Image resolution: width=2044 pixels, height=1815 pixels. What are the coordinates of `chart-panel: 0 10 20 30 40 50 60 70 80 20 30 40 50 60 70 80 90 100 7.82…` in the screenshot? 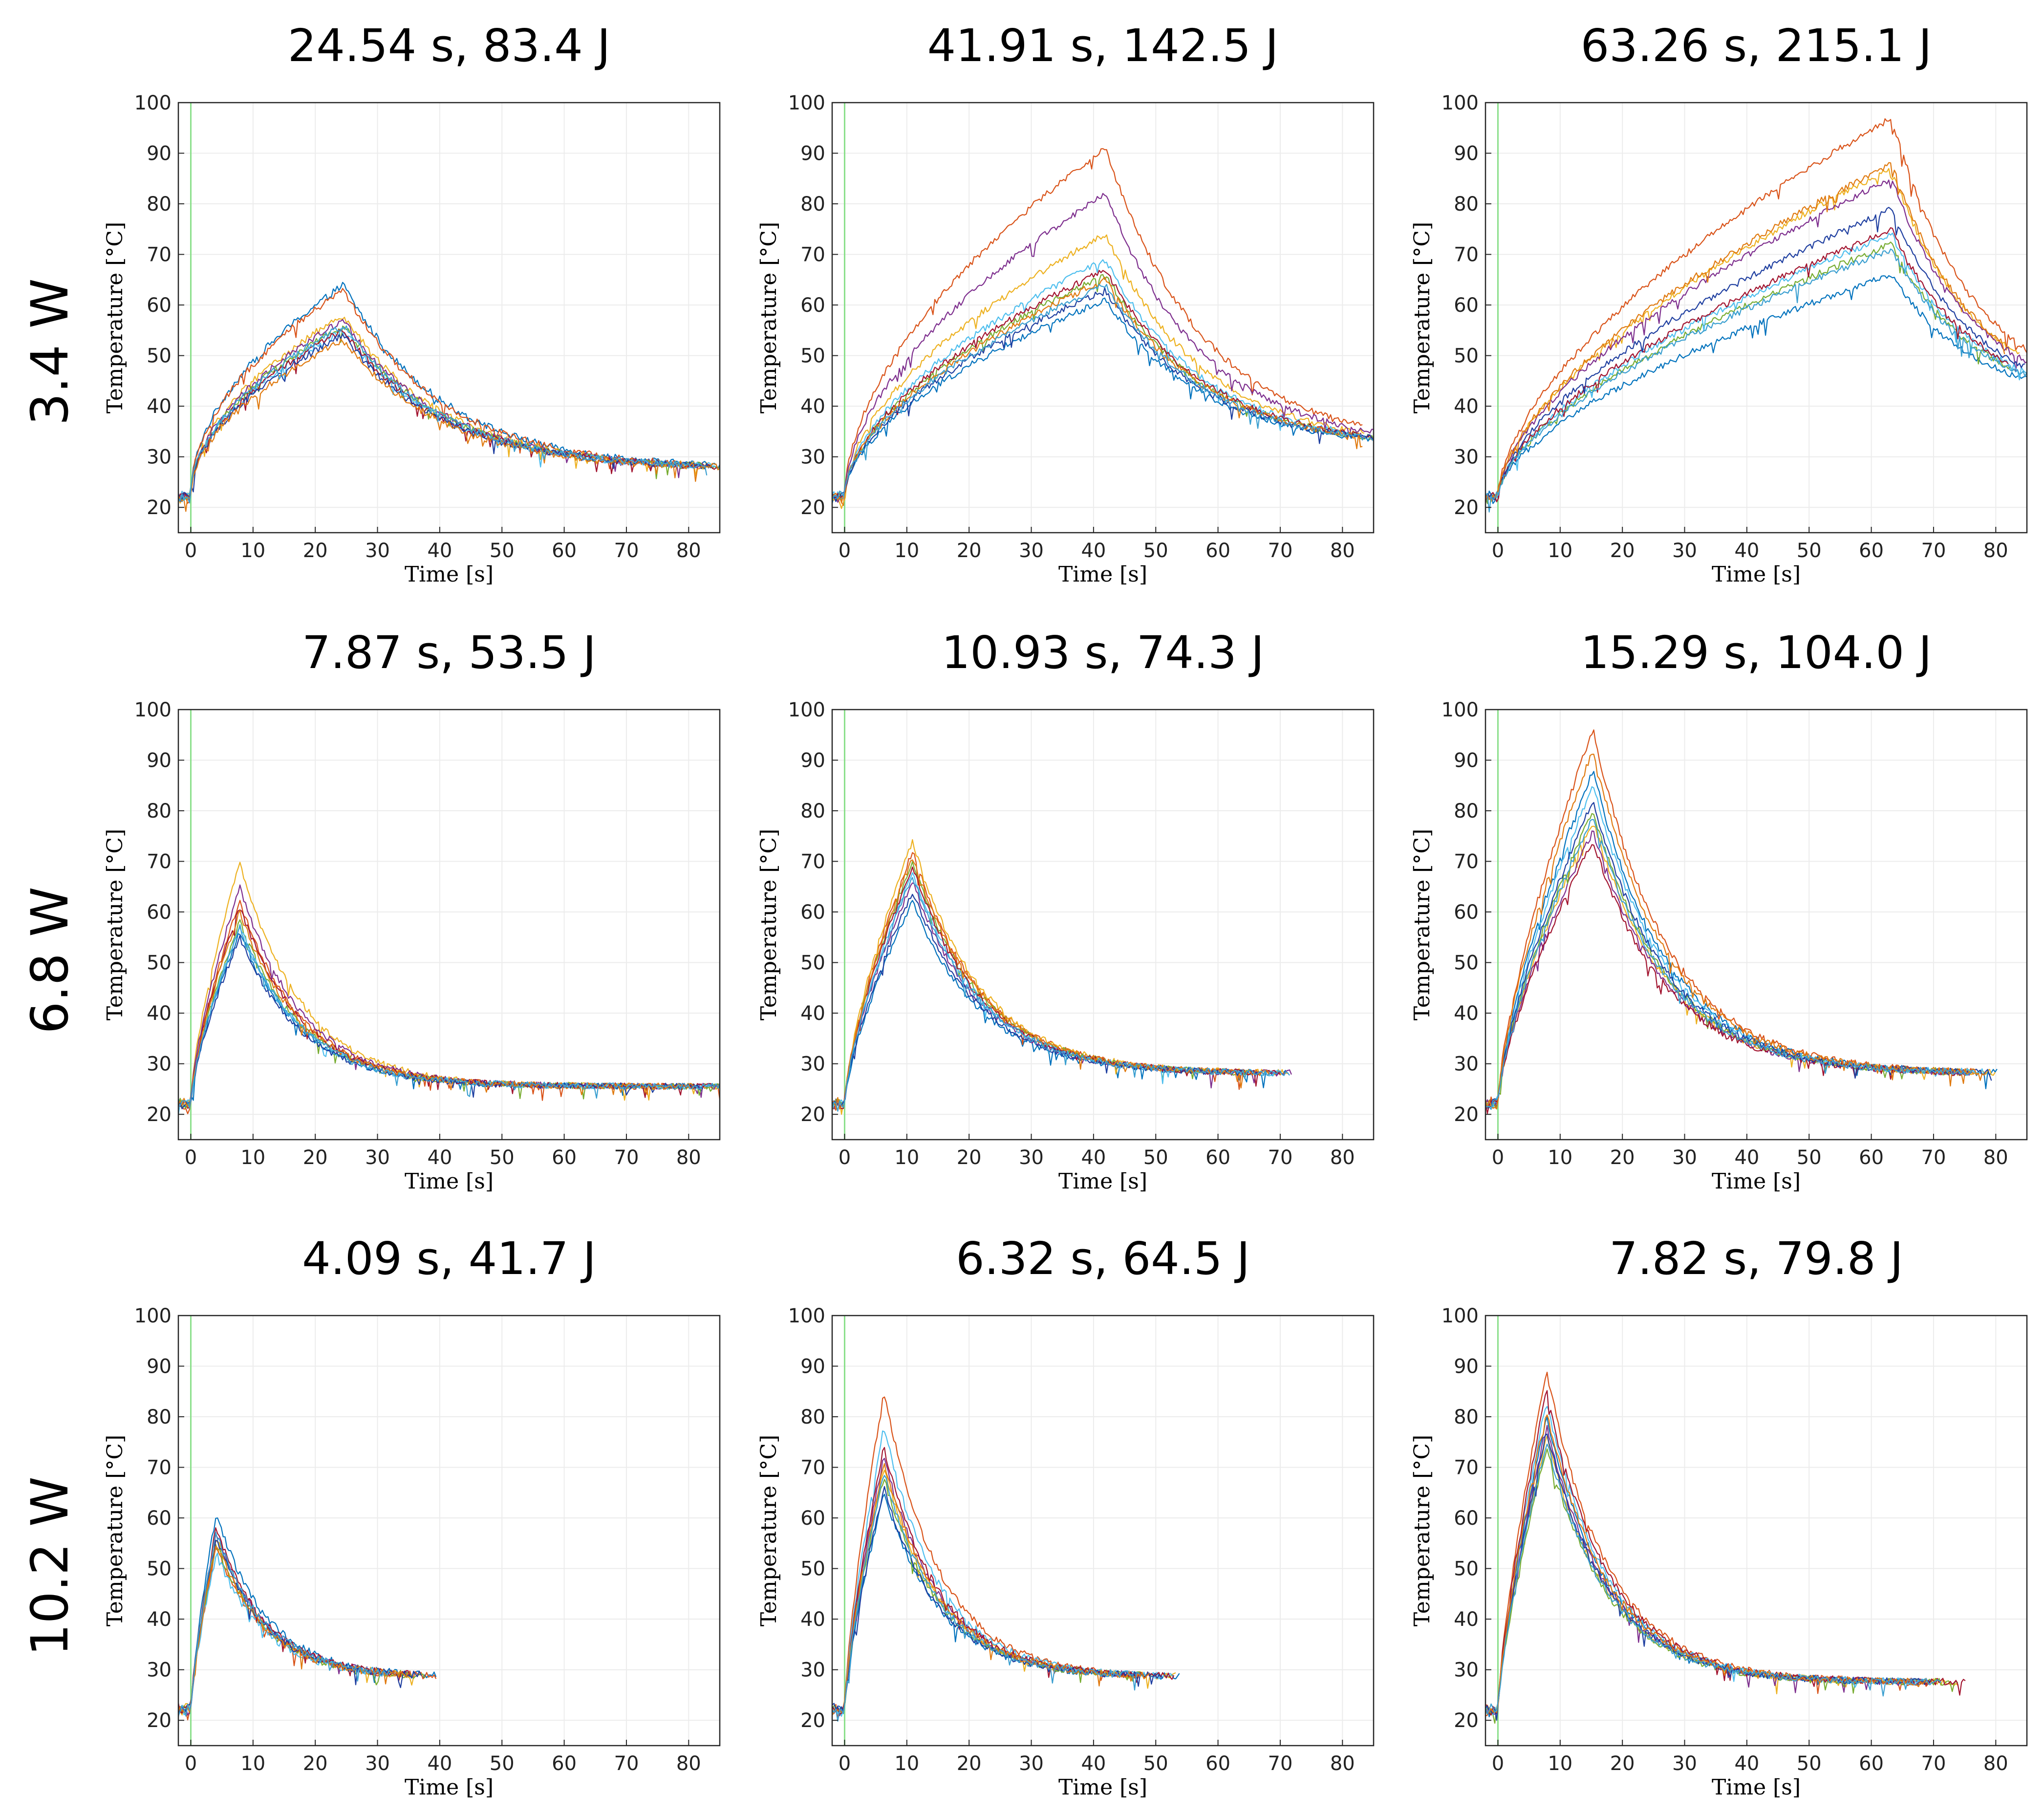 It's located at (1719, 1516).